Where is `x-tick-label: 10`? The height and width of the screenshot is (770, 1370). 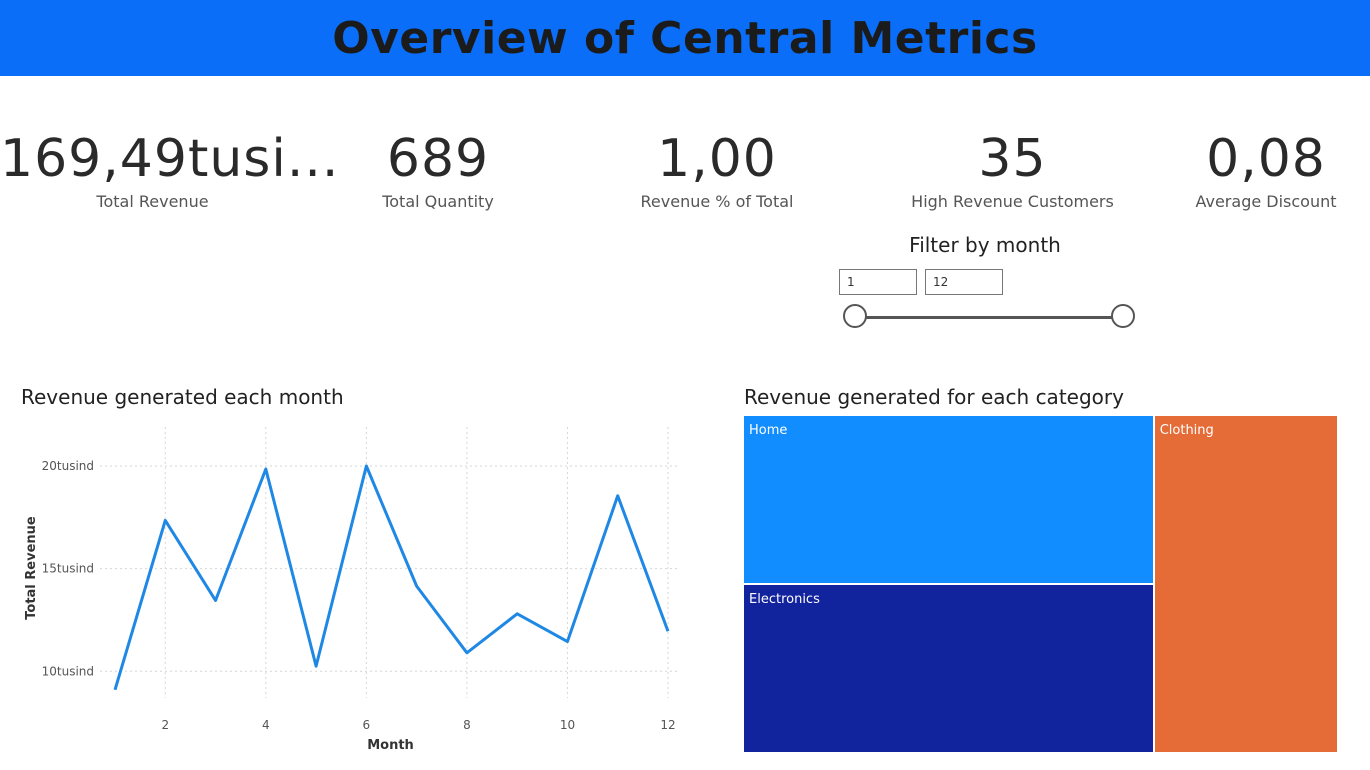 x-tick-label: 10 is located at coordinates (567, 725).